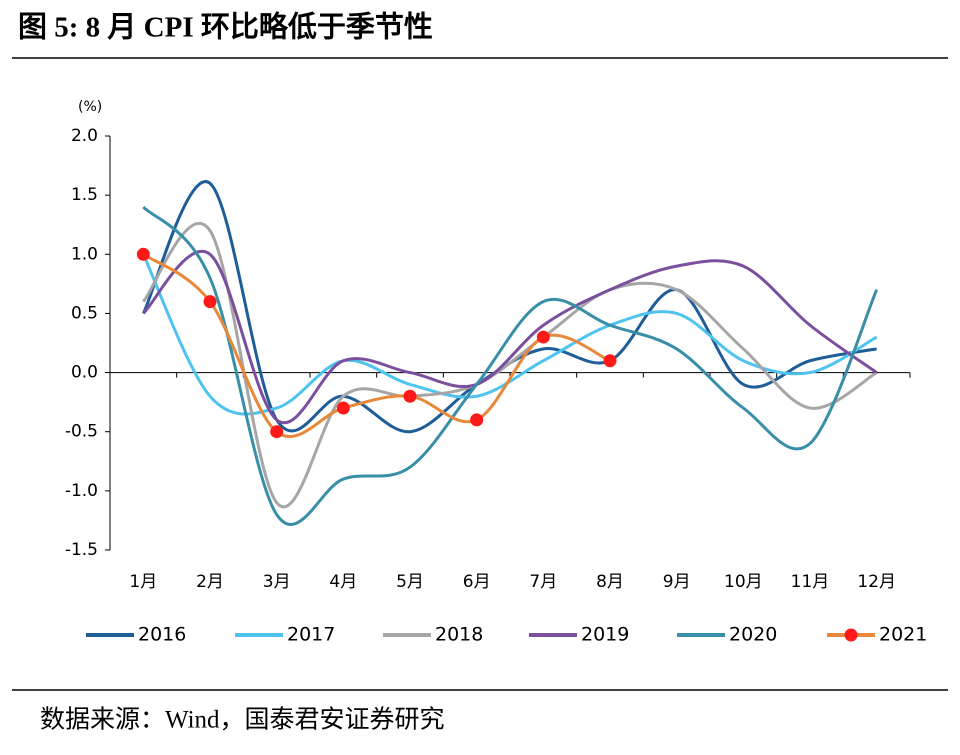  What do you see at coordinates (376, 346) in the screenshot?
I see `series-line` at bounding box center [376, 346].